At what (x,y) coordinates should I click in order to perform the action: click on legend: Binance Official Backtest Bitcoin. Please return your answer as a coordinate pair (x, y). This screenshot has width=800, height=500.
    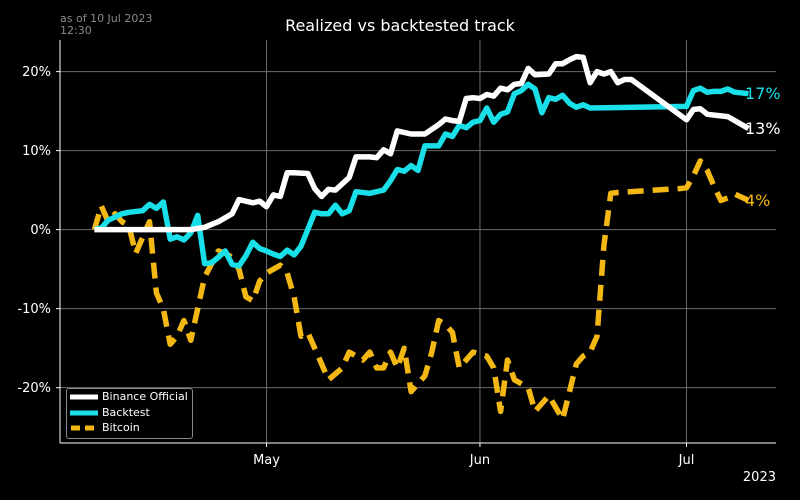
    Looking at the image, I should click on (129, 413).